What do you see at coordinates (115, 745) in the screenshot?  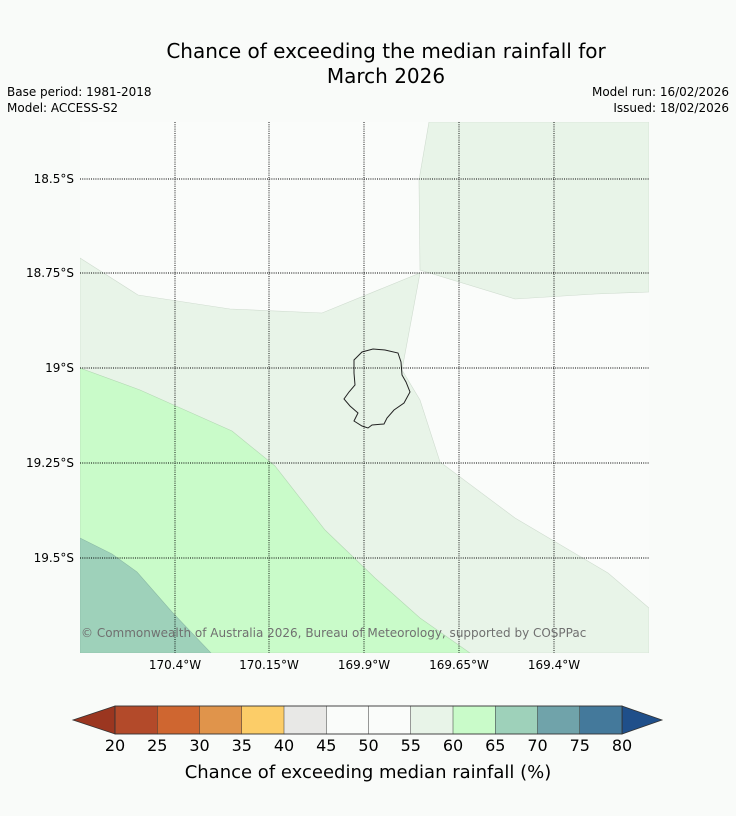 I see `colorbar-tick-20: 20` at bounding box center [115, 745].